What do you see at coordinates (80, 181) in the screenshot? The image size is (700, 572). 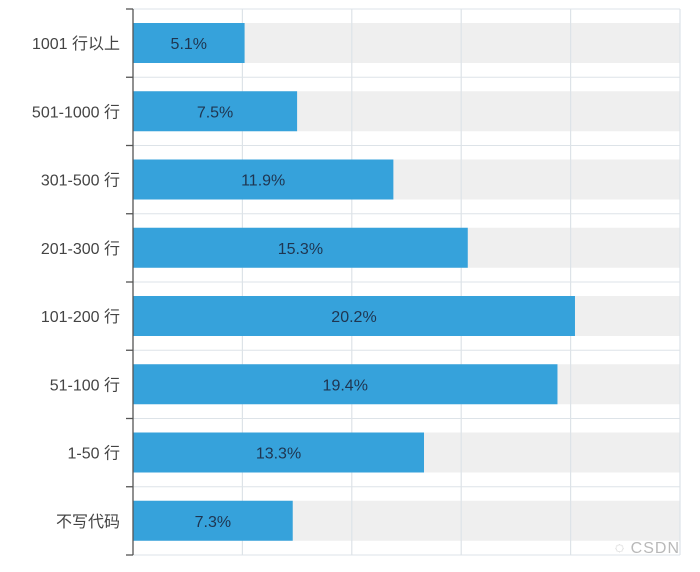 I see `category-tick-label: 301-500 行` at bounding box center [80, 181].